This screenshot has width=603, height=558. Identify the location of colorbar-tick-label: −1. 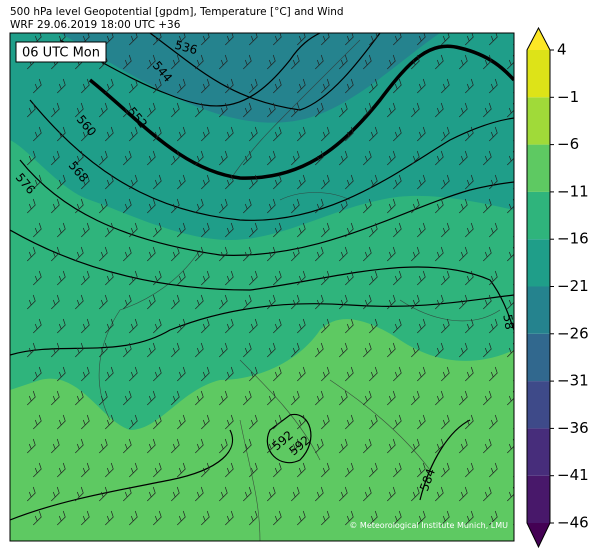
(568, 97).